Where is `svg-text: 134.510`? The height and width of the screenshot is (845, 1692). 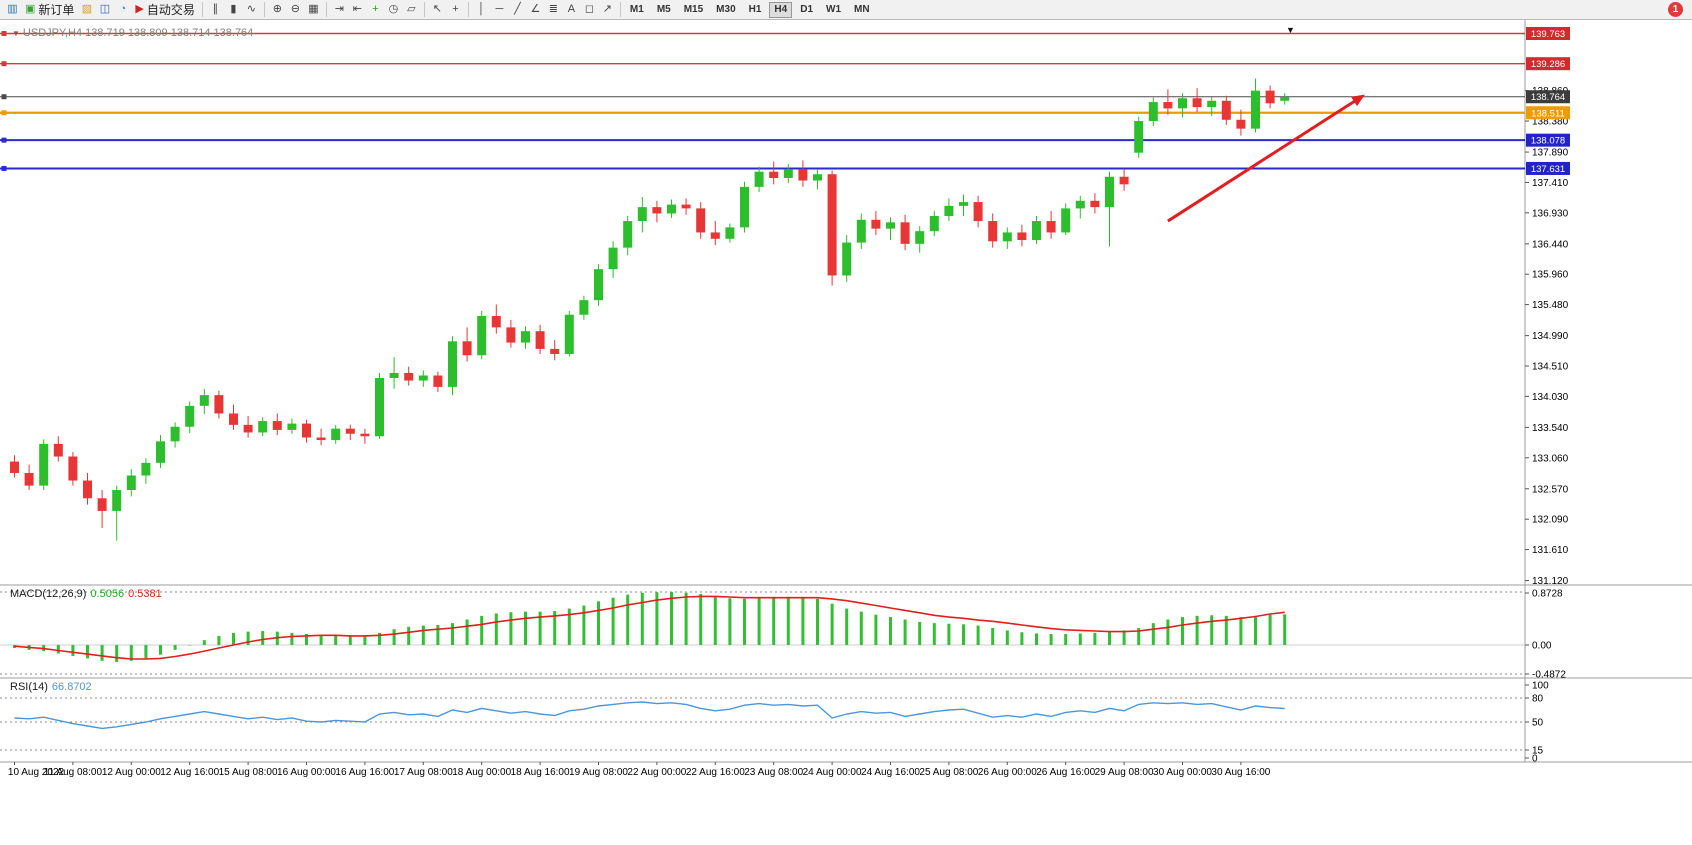
svg-text: 134.510 is located at coordinates (1550, 366).